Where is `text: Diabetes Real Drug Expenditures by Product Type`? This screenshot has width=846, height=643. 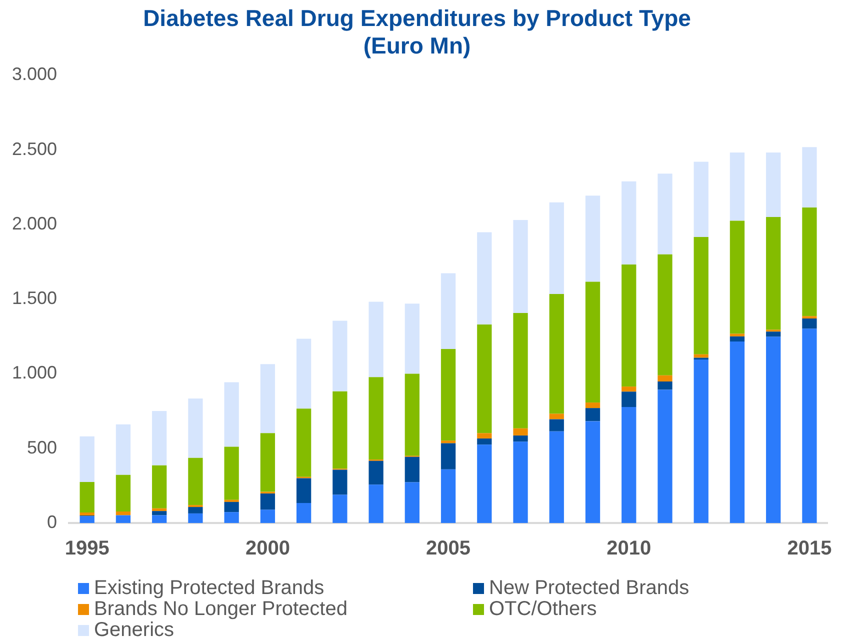 text: Diabetes Real Drug Expenditures by Product Type is located at coordinates (417, 18).